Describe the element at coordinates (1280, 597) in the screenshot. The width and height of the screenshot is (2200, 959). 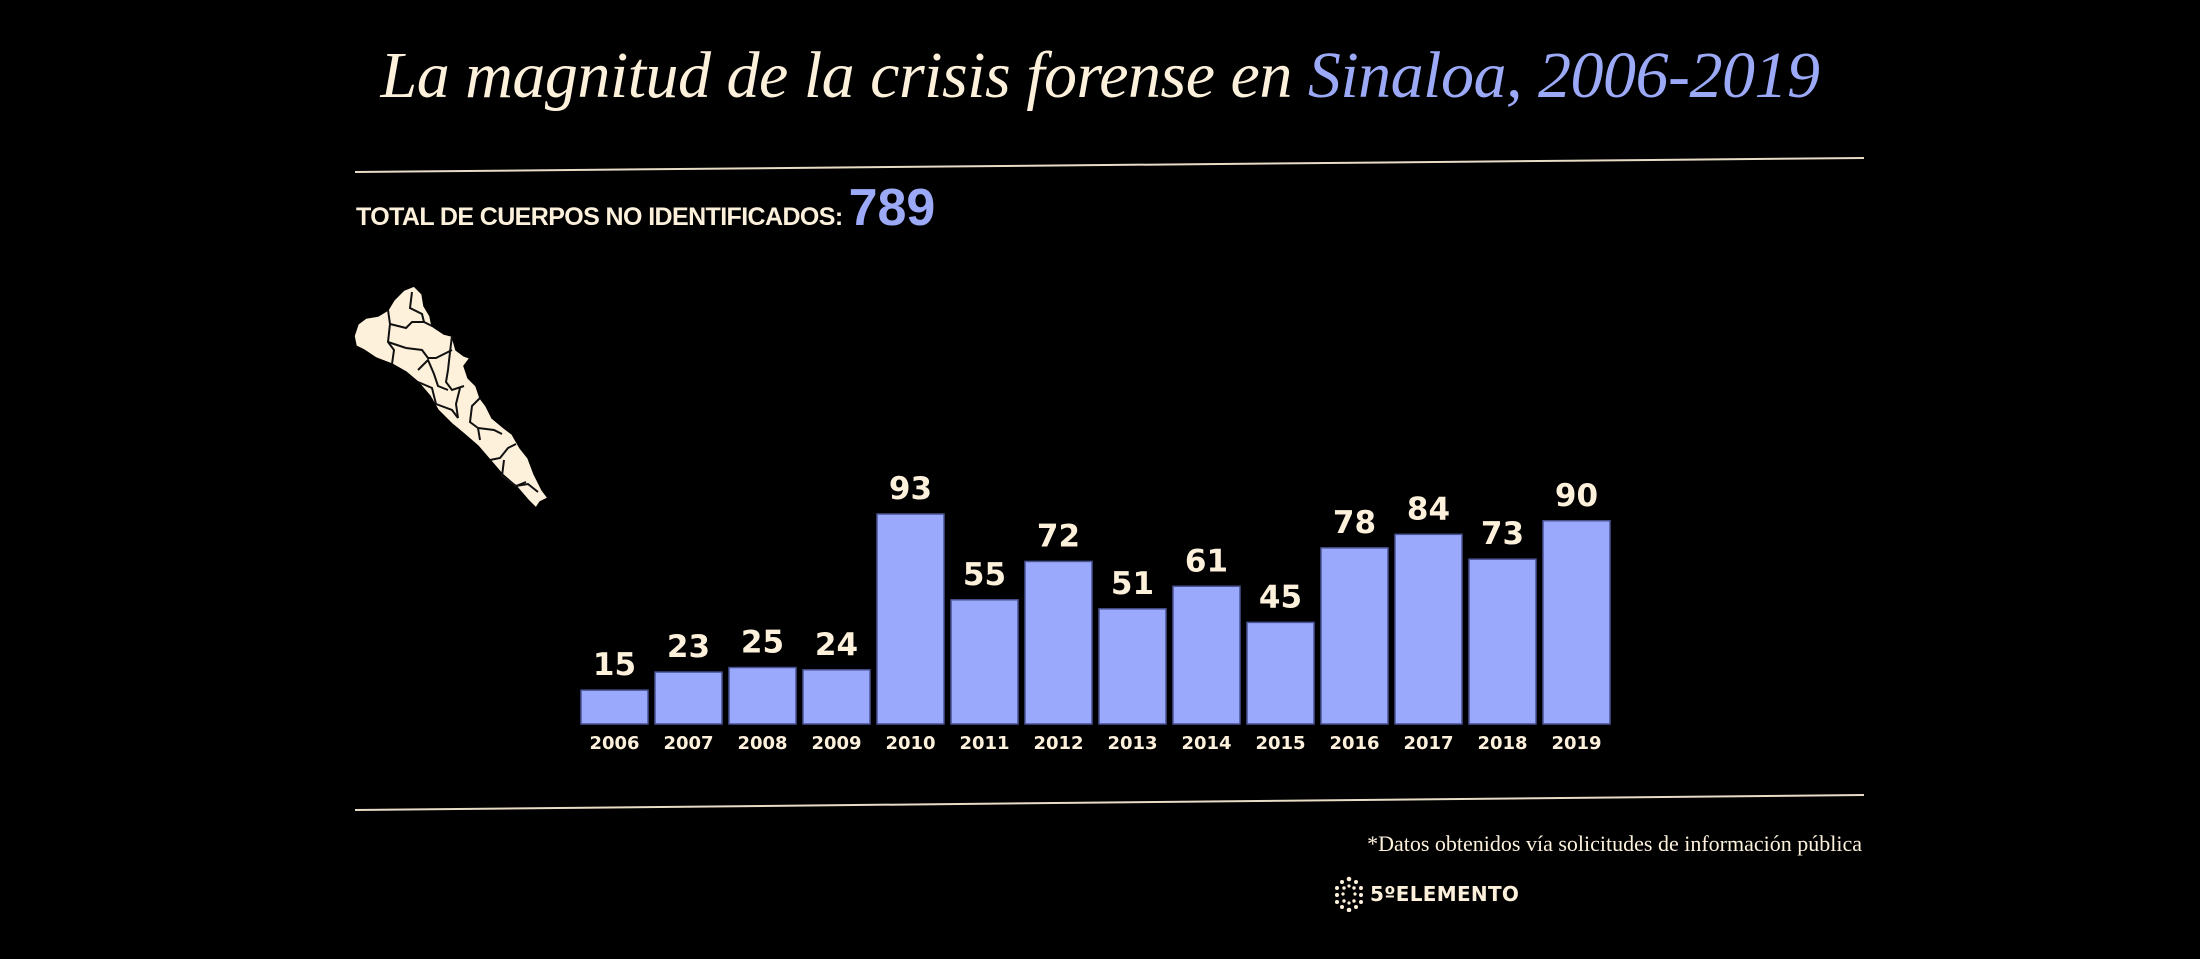
I see `value-label-2015: 45` at that location.